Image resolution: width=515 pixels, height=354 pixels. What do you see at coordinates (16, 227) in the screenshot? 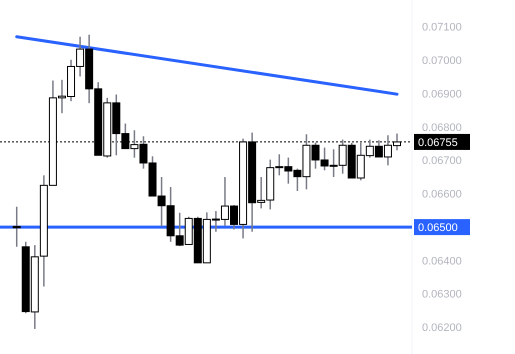
I see `candlestick` at bounding box center [16, 227].